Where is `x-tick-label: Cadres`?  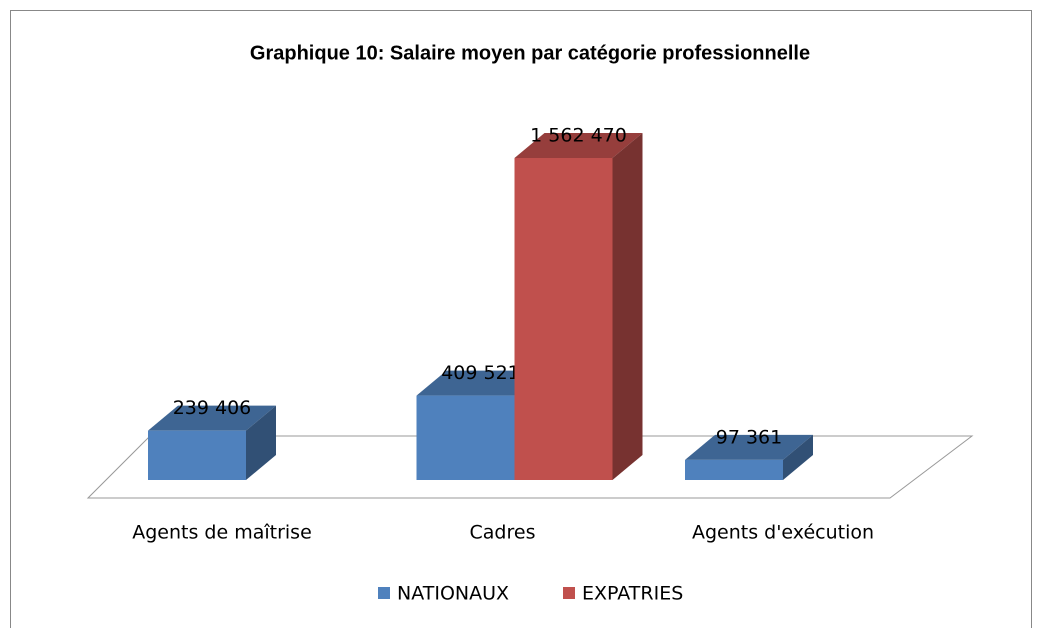 x-tick-label: Cadres is located at coordinates (503, 533).